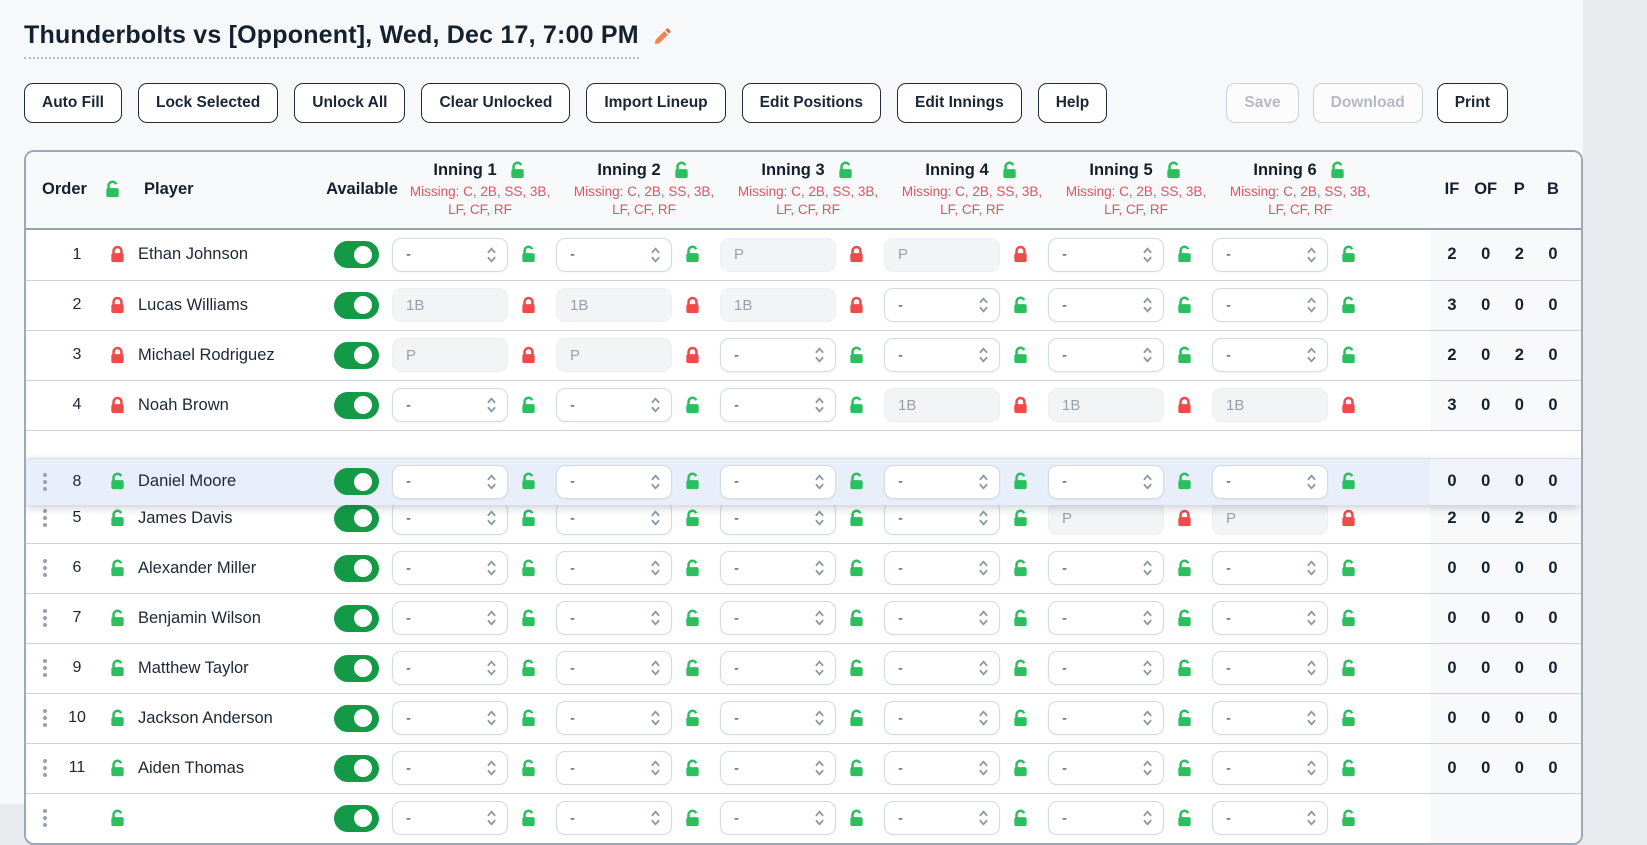  Describe the element at coordinates (959, 102) in the screenshot. I see `edit-innings-button: Edit Innings` at that location.